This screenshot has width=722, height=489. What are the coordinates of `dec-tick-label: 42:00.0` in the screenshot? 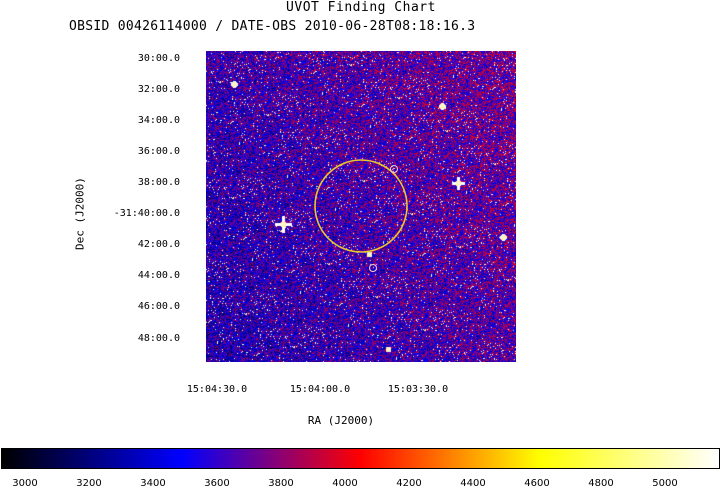 It's located at (158, 244).